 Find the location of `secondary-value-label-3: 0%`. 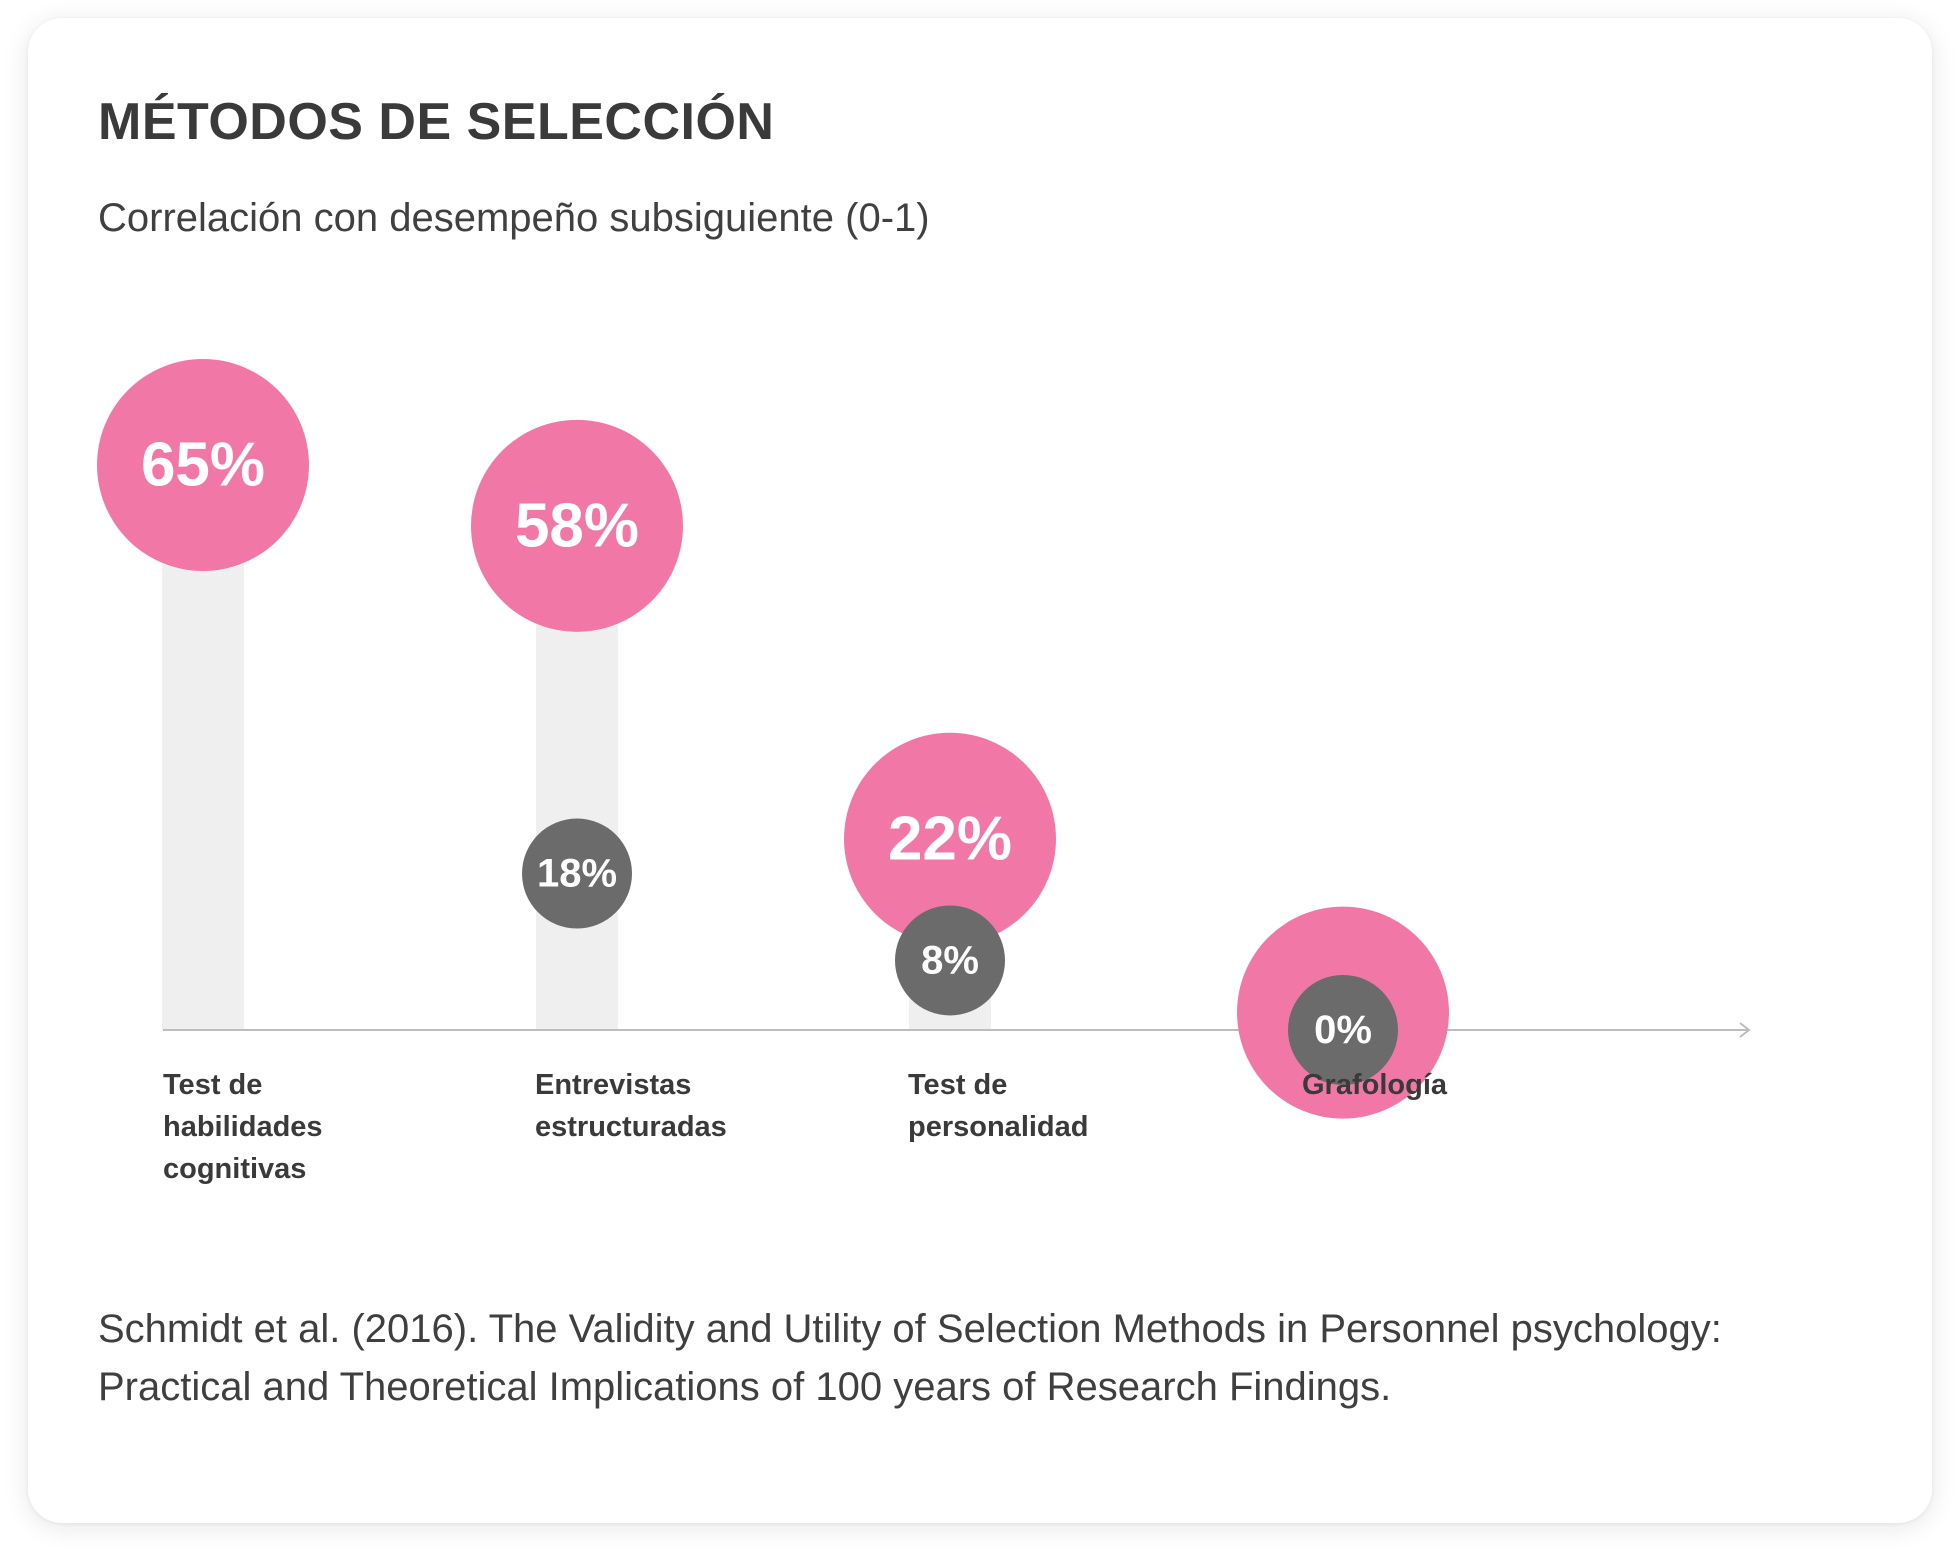

secondary-value-label-3: 0% is located at coordinates (1343, 1030).